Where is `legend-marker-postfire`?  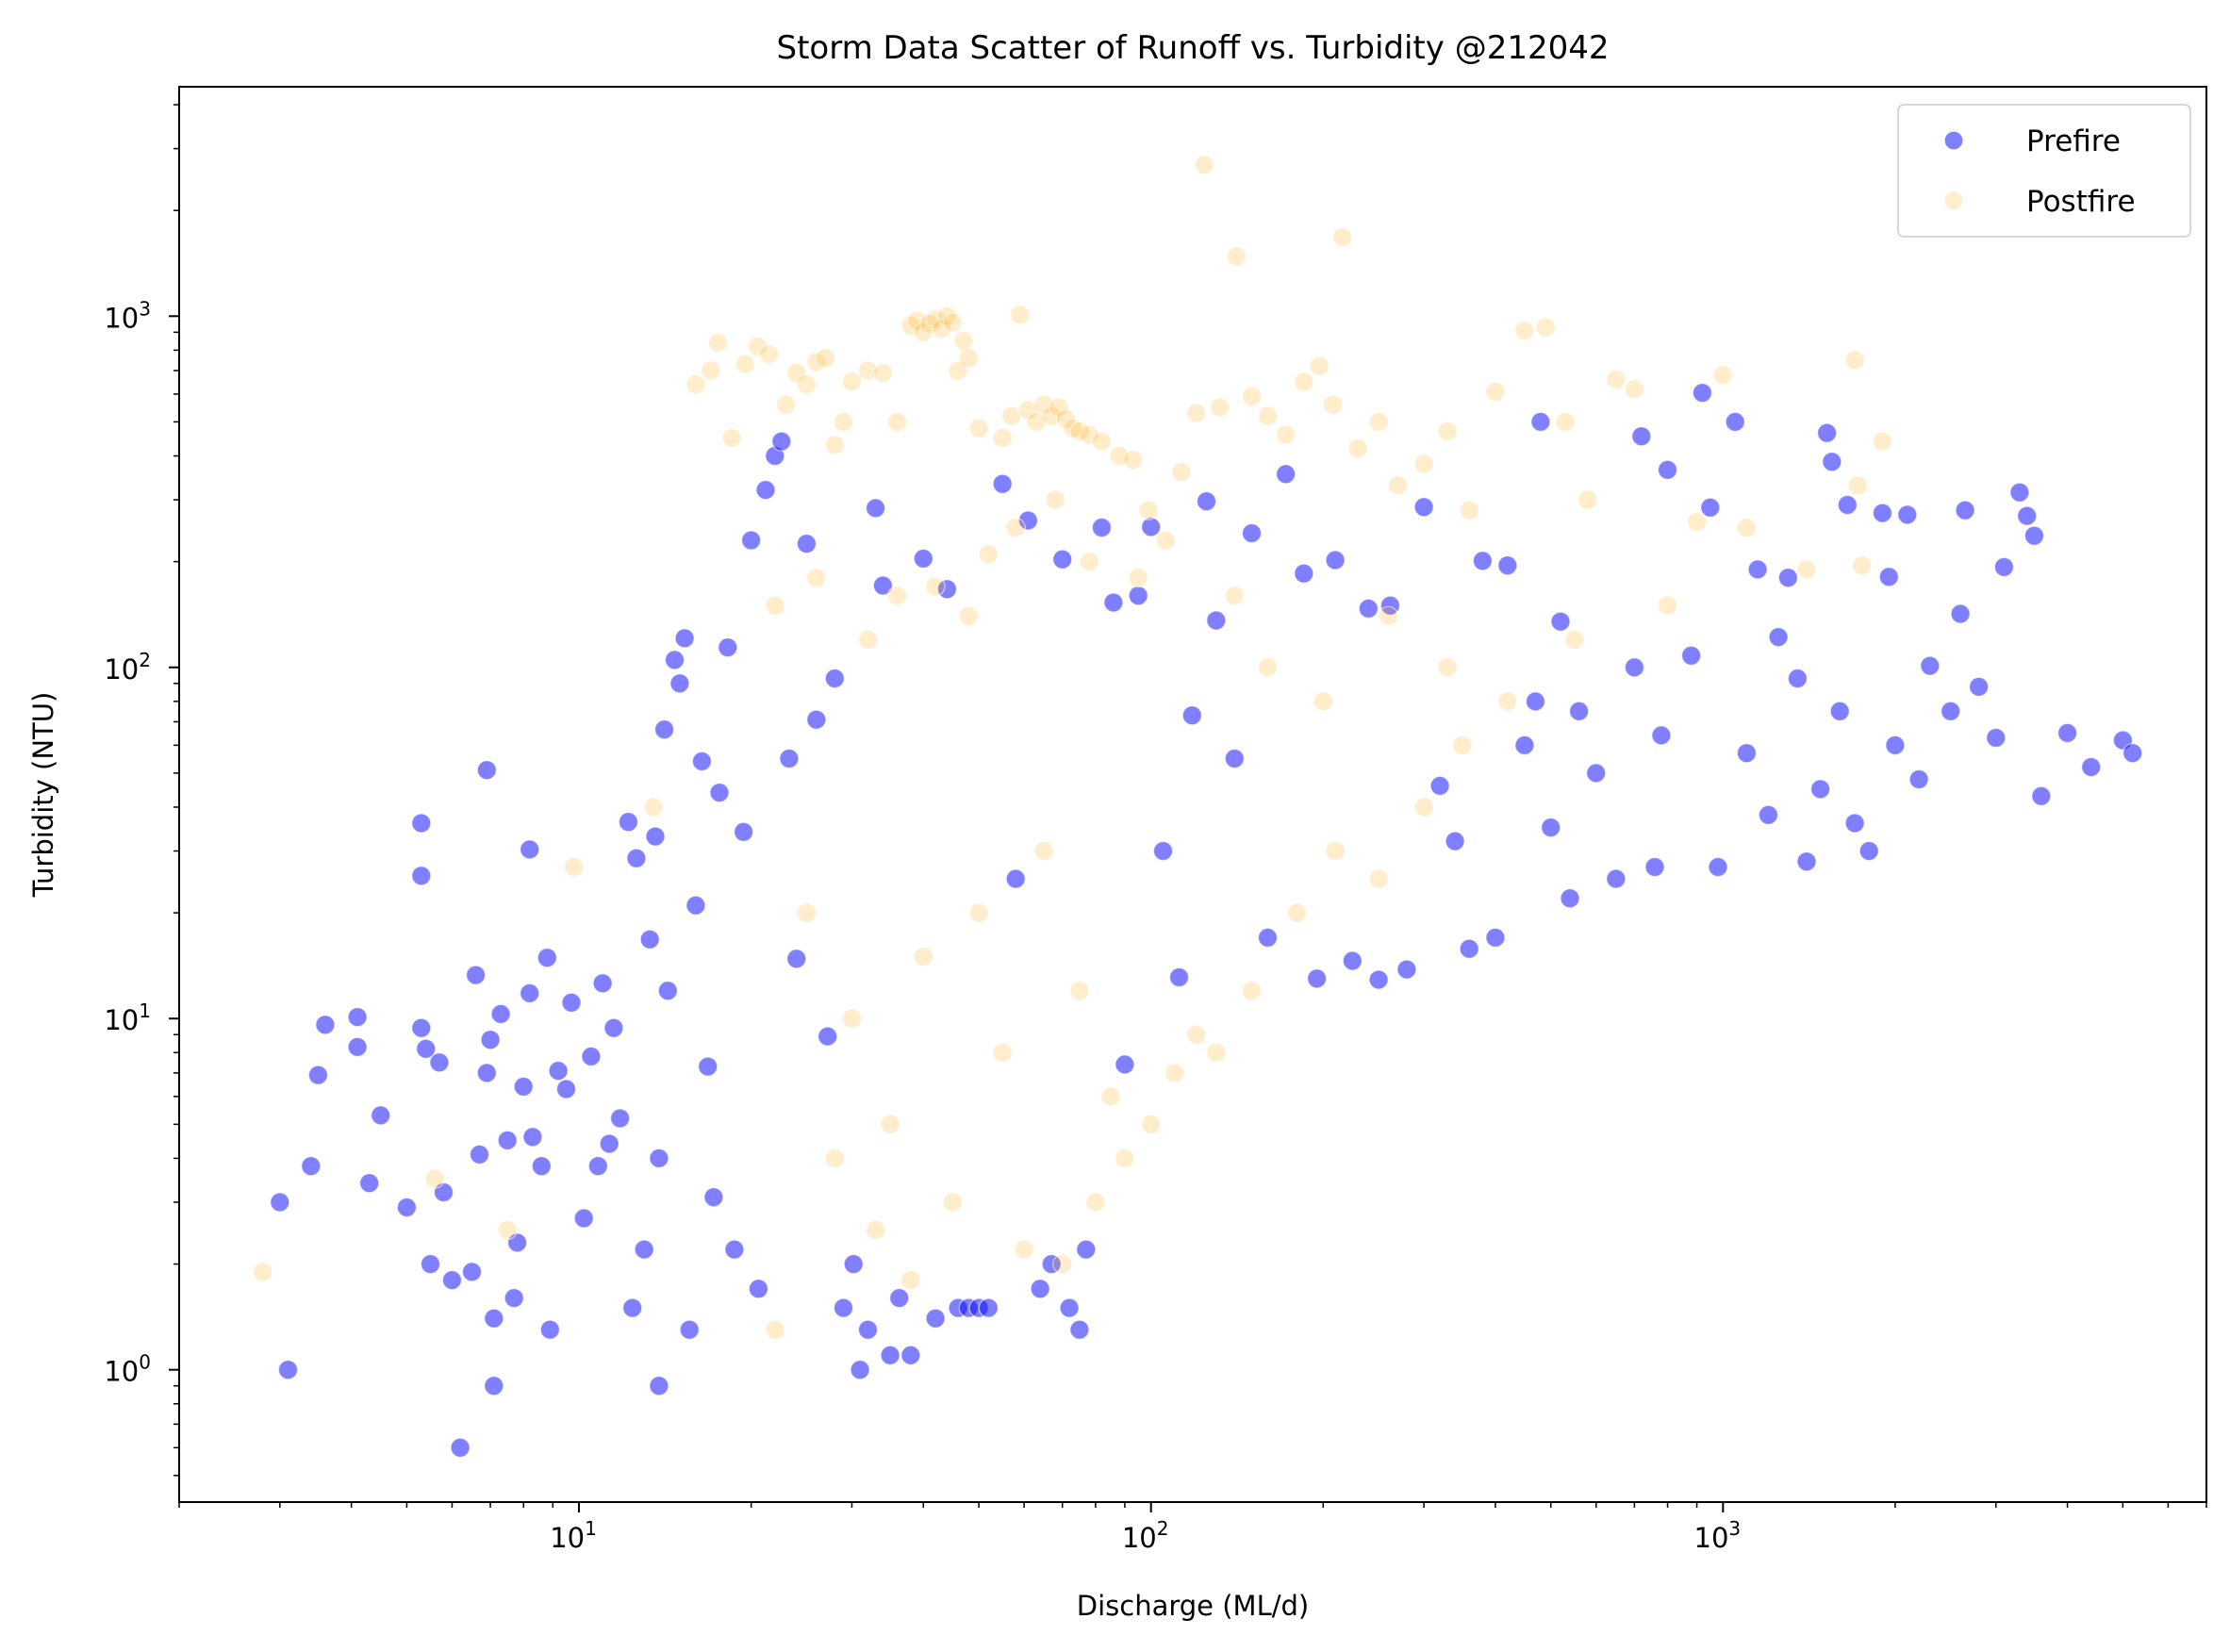 legend-marker-postfire is located at coordinates (1953, 200).